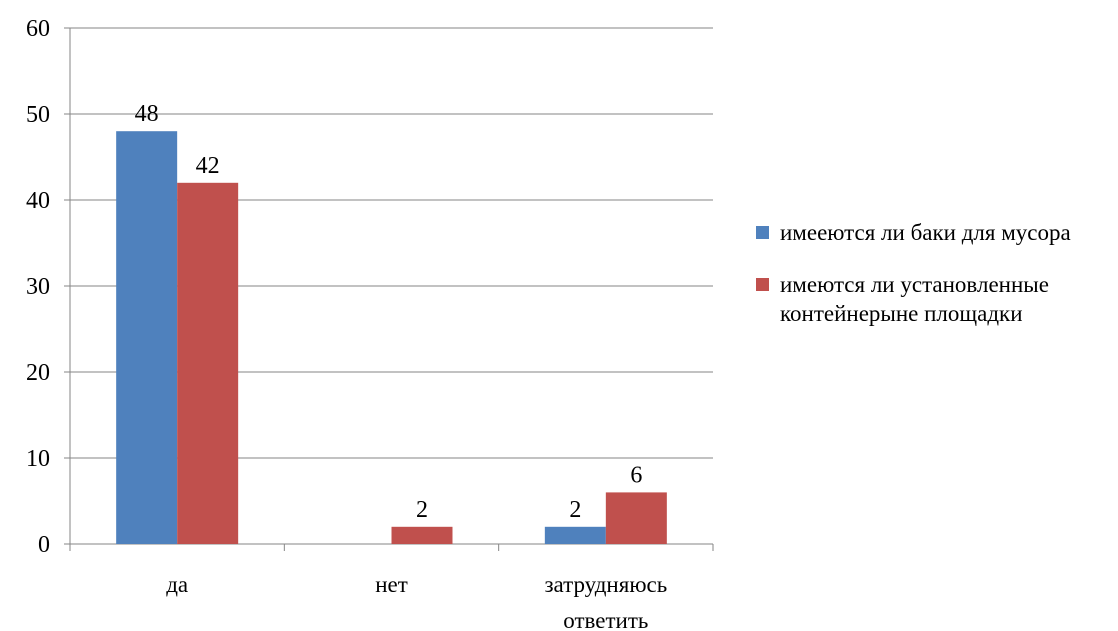  I want to click on x-tick-label: затрудняюсь ответить, so click(605, 601).